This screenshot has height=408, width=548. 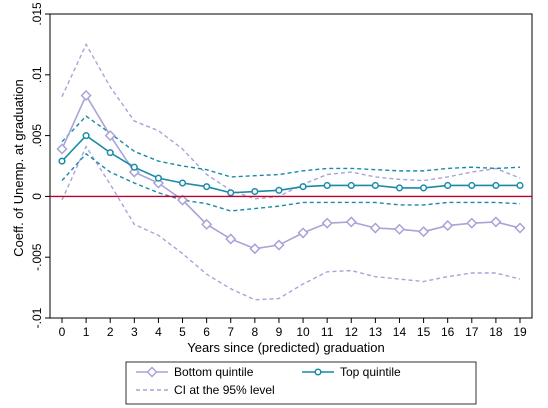 I want to click on x-tick-label: 7, so click(x=230, y=332).